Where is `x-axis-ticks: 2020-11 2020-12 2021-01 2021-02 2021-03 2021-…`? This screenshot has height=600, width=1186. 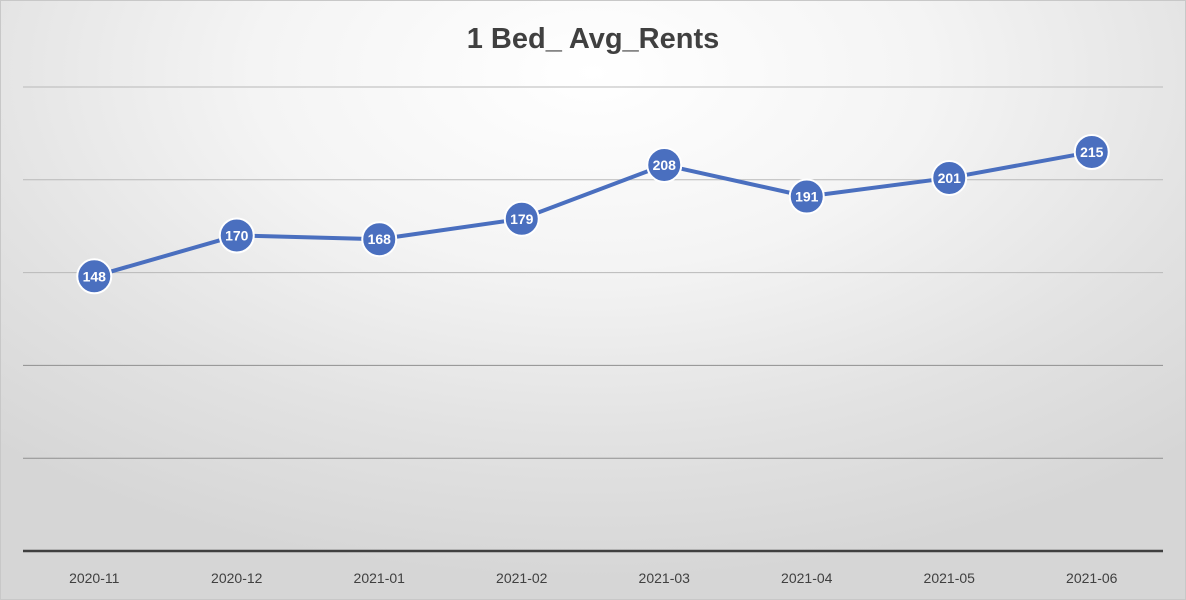 x-axis-ticks: 2020-11 2020-12 2021-01 2021-02 2021-03 2021-… is located at coordinates (593, 578).